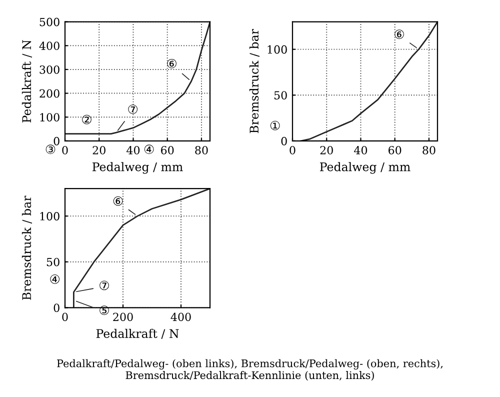  Describe the element at coordinates (50, 93) in the screenshot. I see `y-tick-label: 200` at that location.